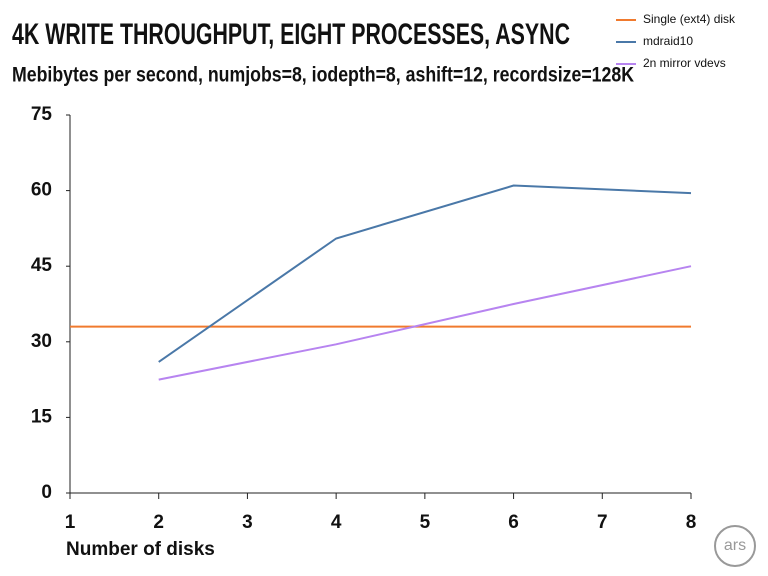 The width and height of the screenshot is (768, 576). What do you see at coordinates (70, 522) in the screenshot?
I see `x-tick-label: 1` at bounding box center [70, 522].